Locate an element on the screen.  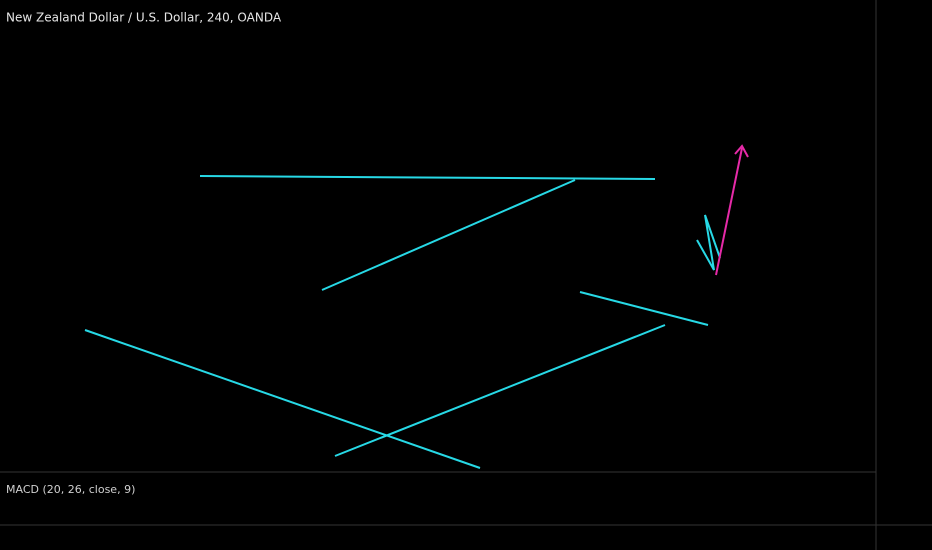
projection-arrow-head is located at coordinates (741, 151).